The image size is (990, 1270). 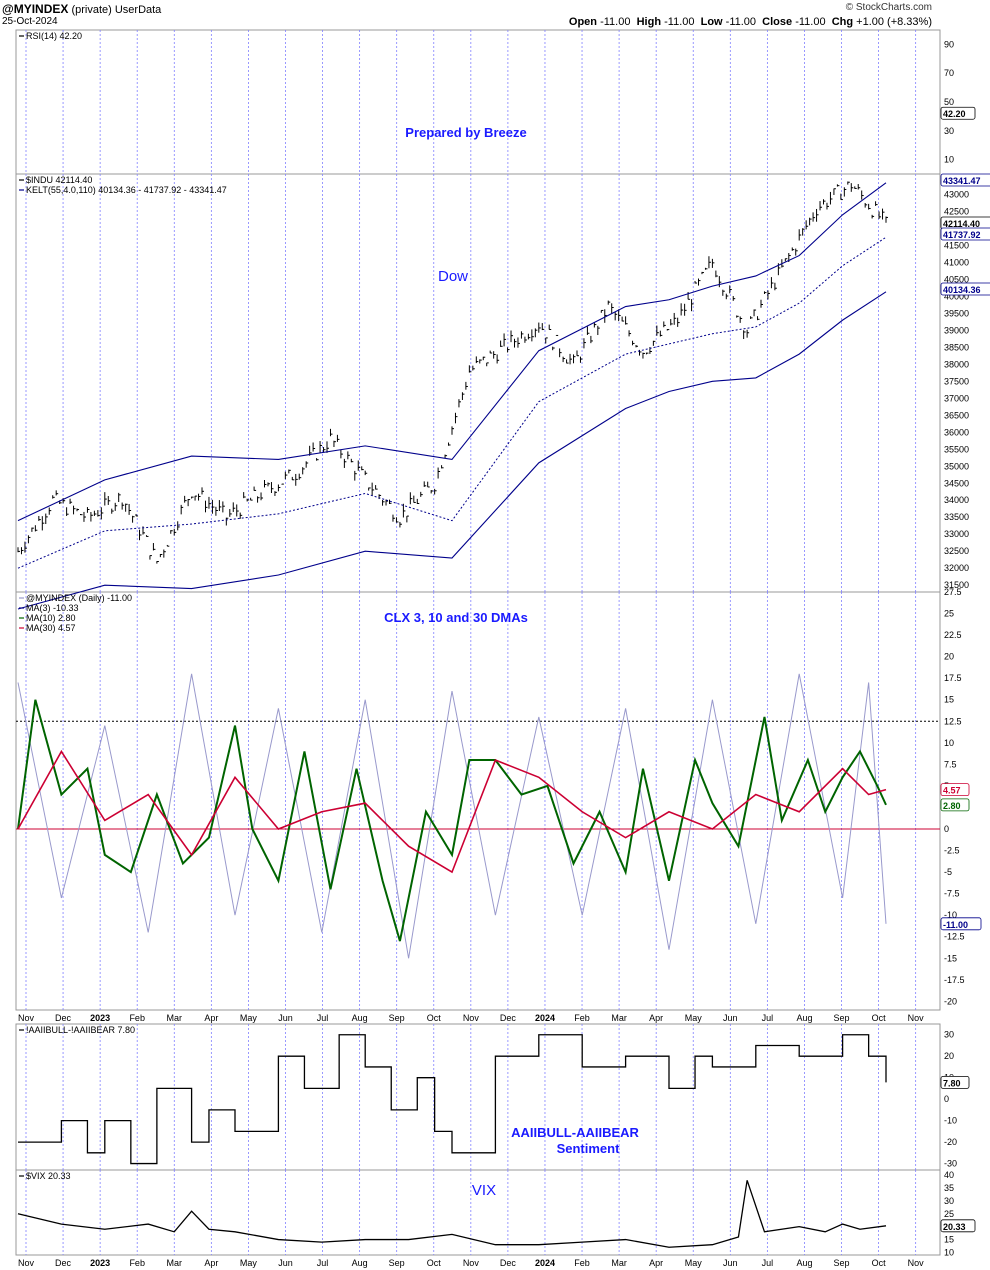 I want to click on dow-tick-label: 39000, so click(x=956, y=330).